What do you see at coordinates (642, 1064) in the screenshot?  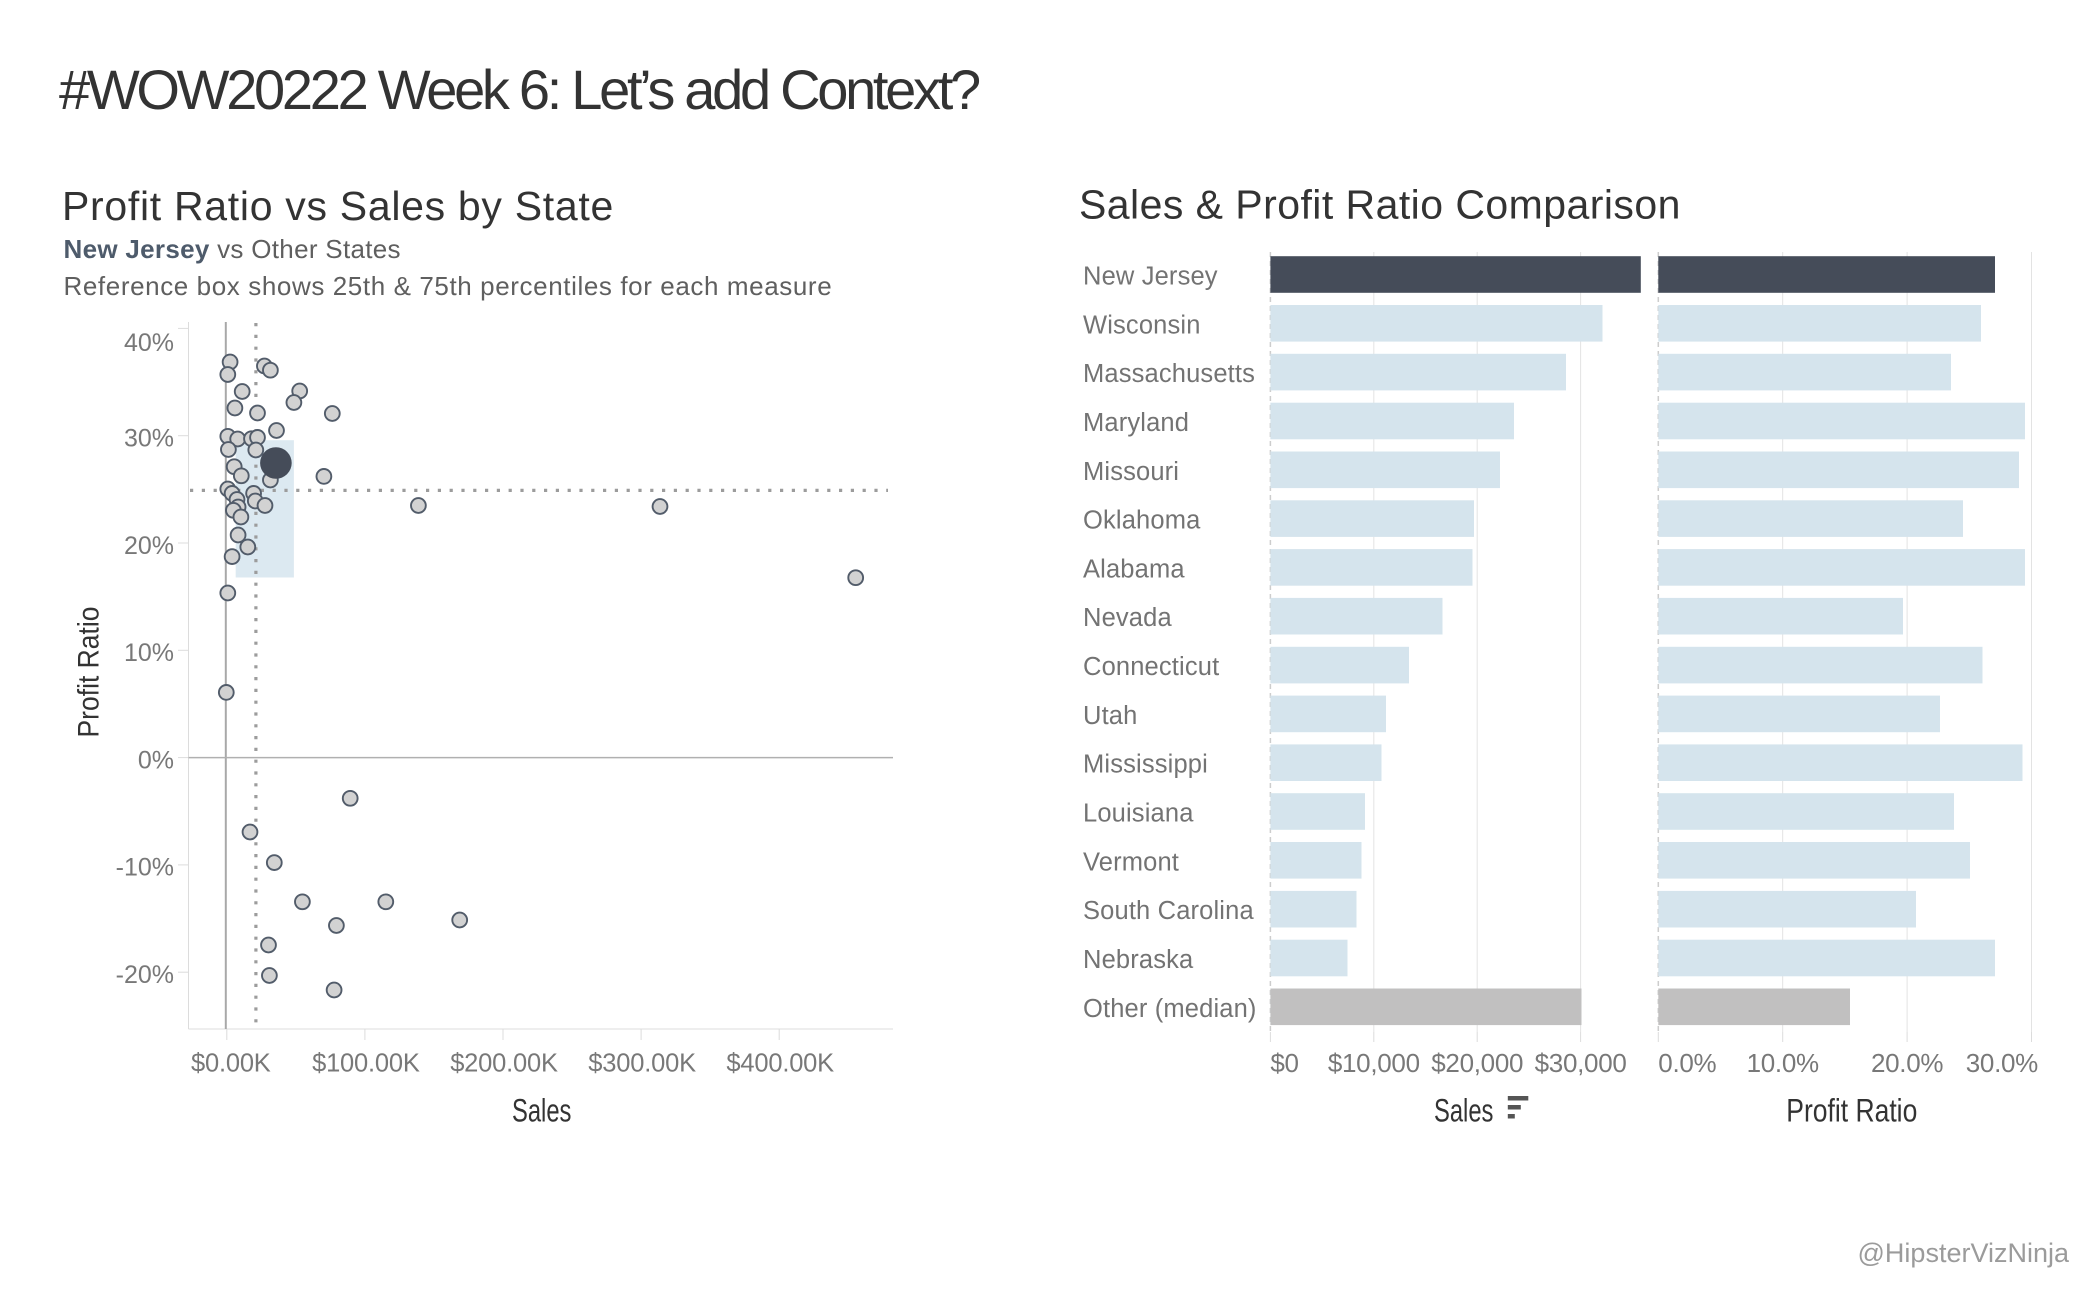 I see `svg-text: $300.00K` at bounding box center [642, 1064].